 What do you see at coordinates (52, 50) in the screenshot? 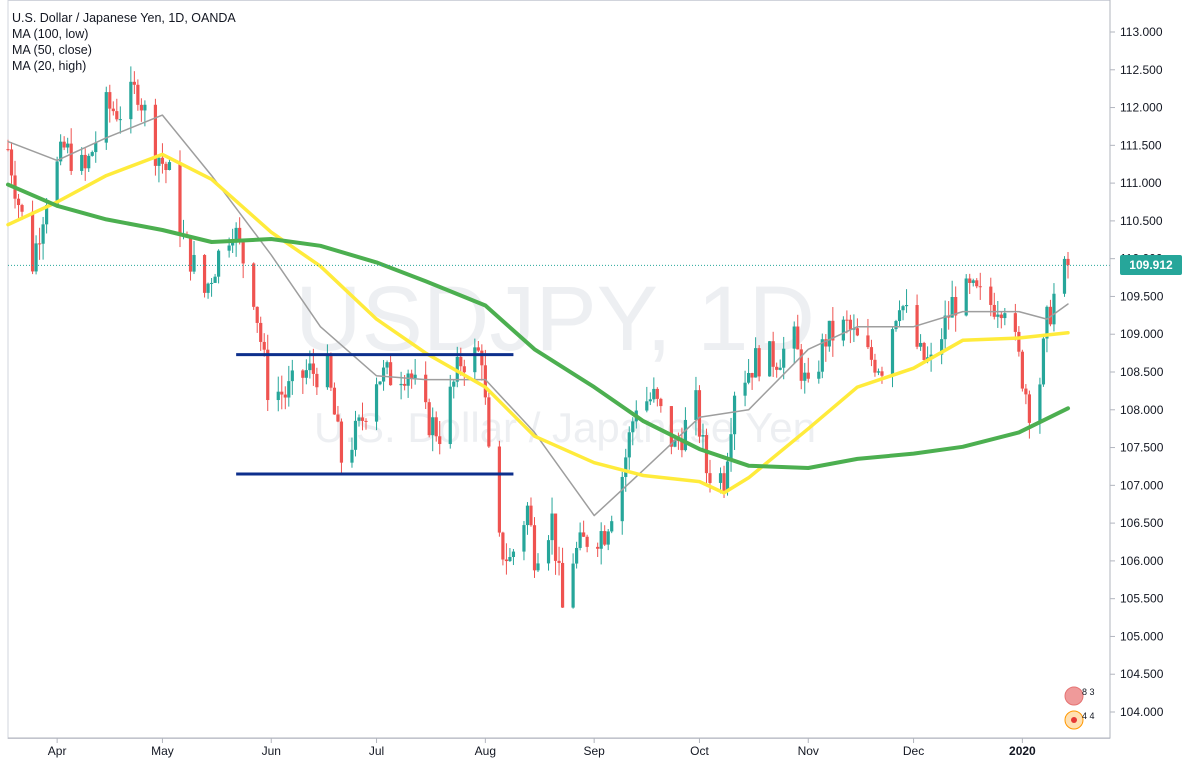
I see `legend-ma50: MA (50, close)` at bounding box center [52, 50].